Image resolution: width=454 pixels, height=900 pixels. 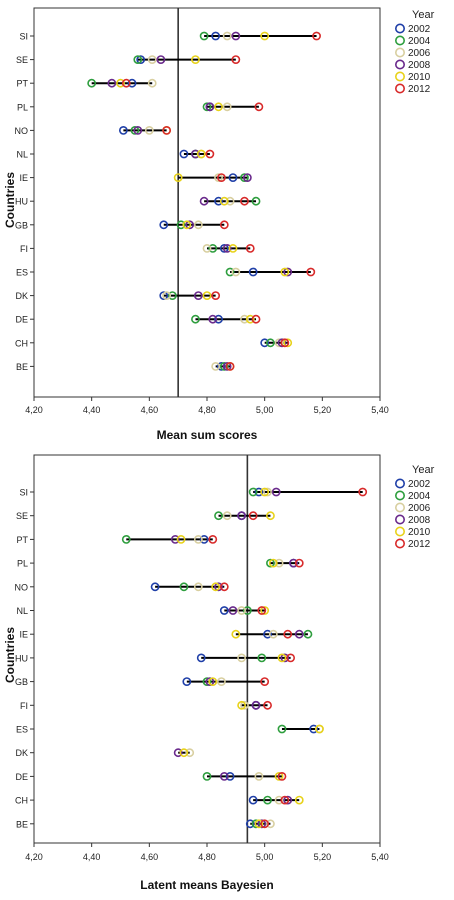 What do you see at coordinates (207, 857) in the screenshot?
I see `x-tick-label: 4,80` at bounding box center [207, 857].